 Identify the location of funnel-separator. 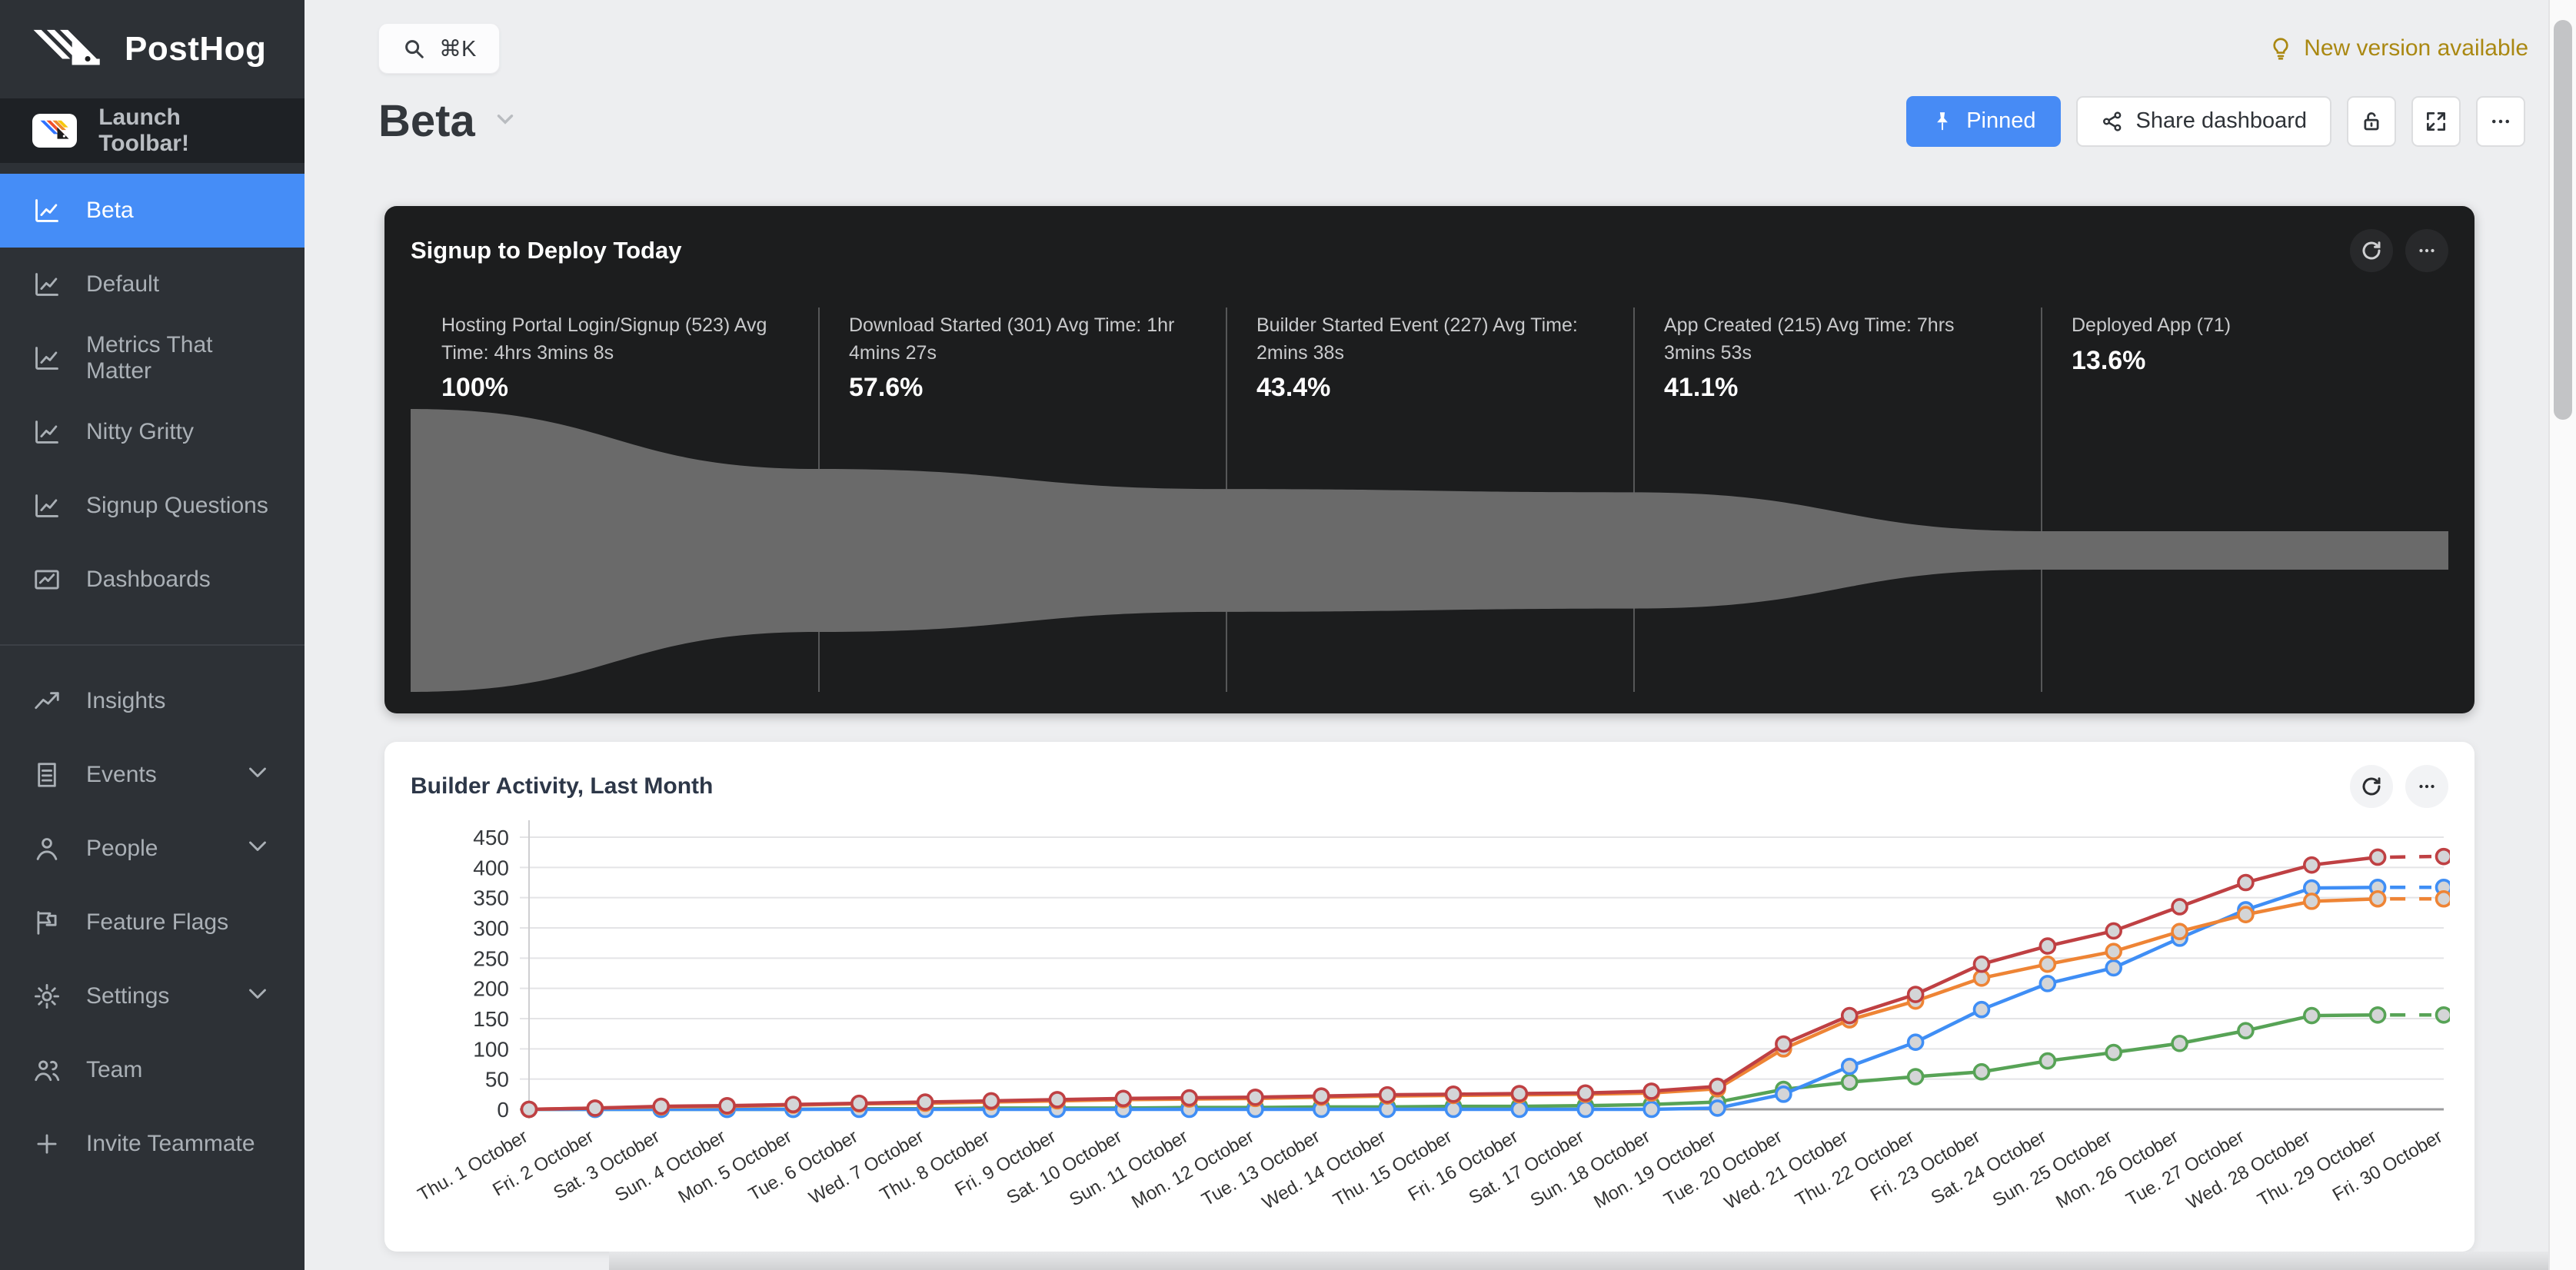
(2041, 500).